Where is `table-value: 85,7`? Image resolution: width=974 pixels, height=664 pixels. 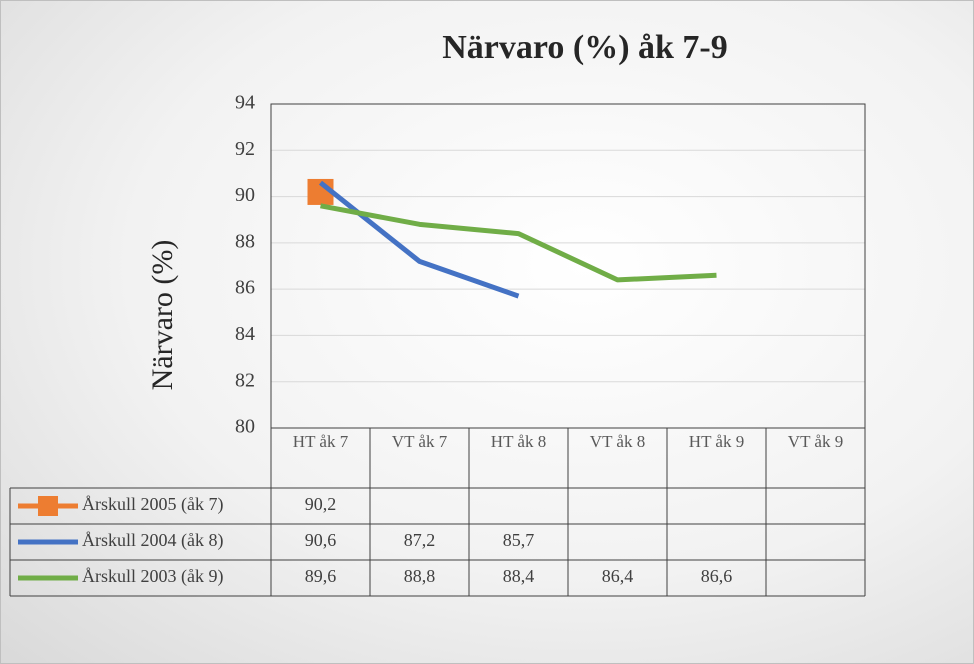
table-value: 85,7 is located at coordinates (519, 540).